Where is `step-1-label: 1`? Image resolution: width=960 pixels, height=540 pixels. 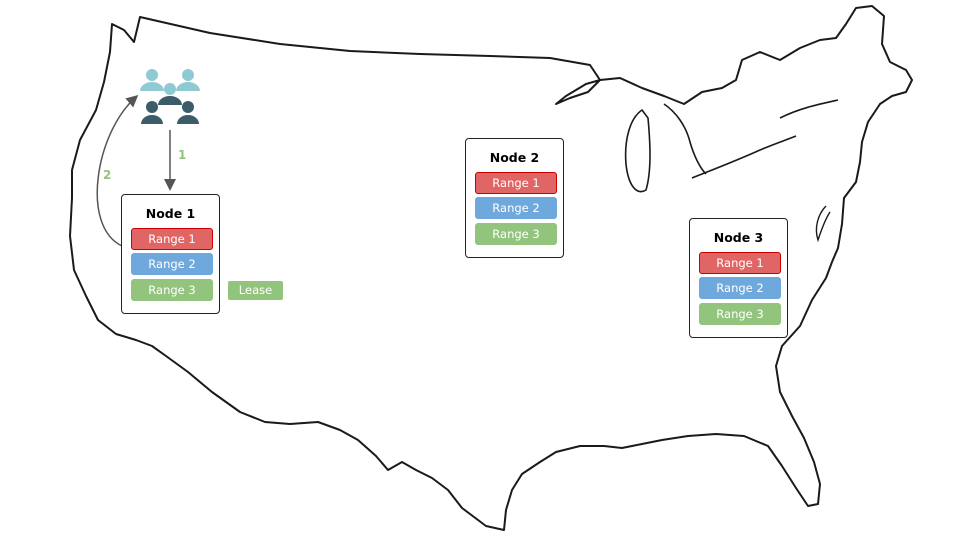
step-1-label: 1 is located at coordinates (182, 155).